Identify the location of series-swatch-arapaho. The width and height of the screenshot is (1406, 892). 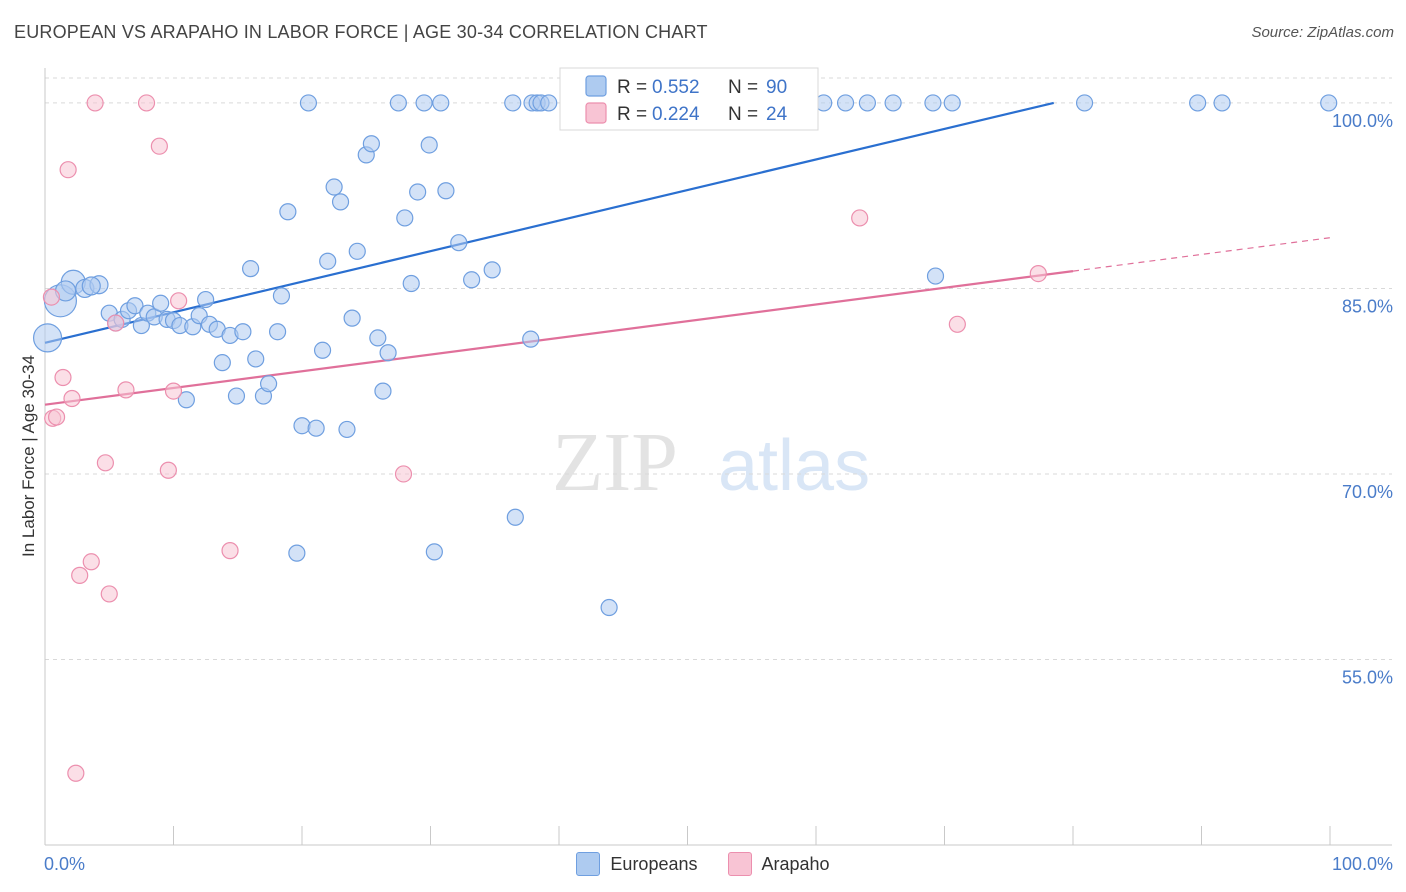
(739, 864).